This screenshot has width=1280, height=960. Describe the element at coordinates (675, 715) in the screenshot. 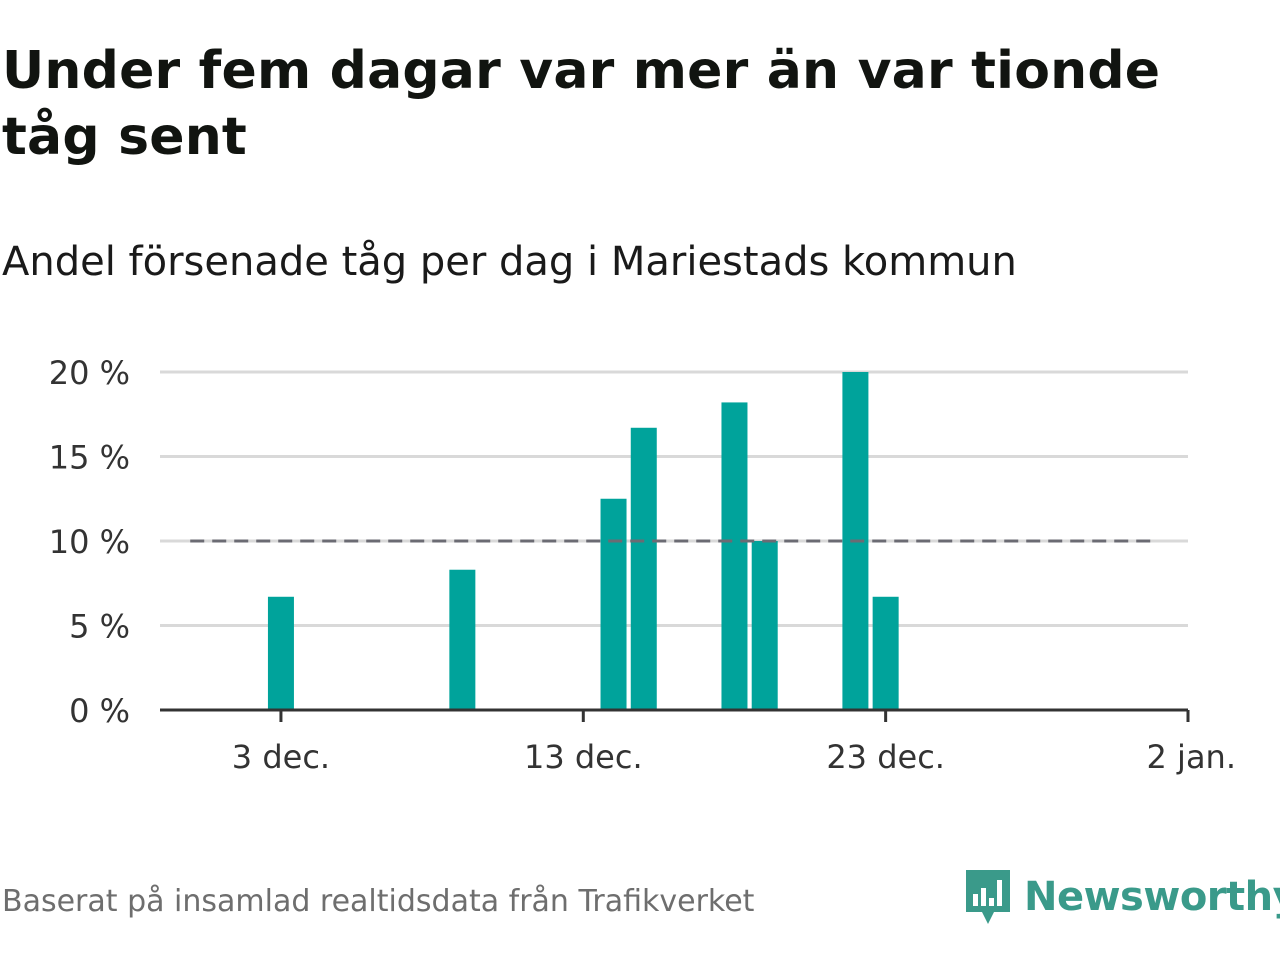

I see `axes` at that location.